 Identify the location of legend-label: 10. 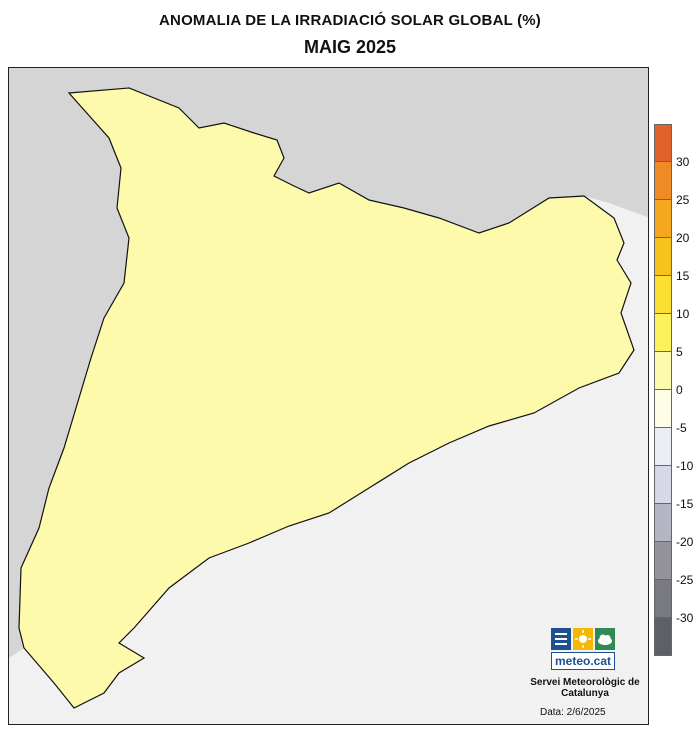
(683, 314).